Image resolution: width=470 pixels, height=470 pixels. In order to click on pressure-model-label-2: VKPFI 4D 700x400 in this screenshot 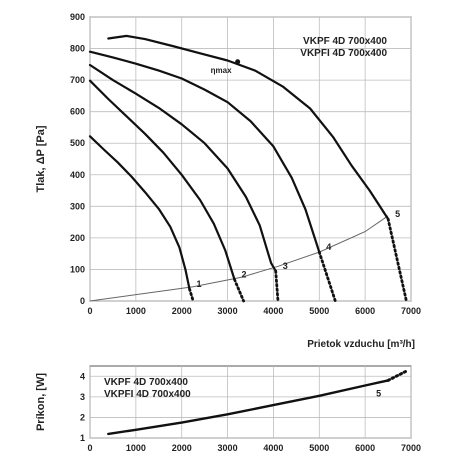, I will do `click(343, 53)`.